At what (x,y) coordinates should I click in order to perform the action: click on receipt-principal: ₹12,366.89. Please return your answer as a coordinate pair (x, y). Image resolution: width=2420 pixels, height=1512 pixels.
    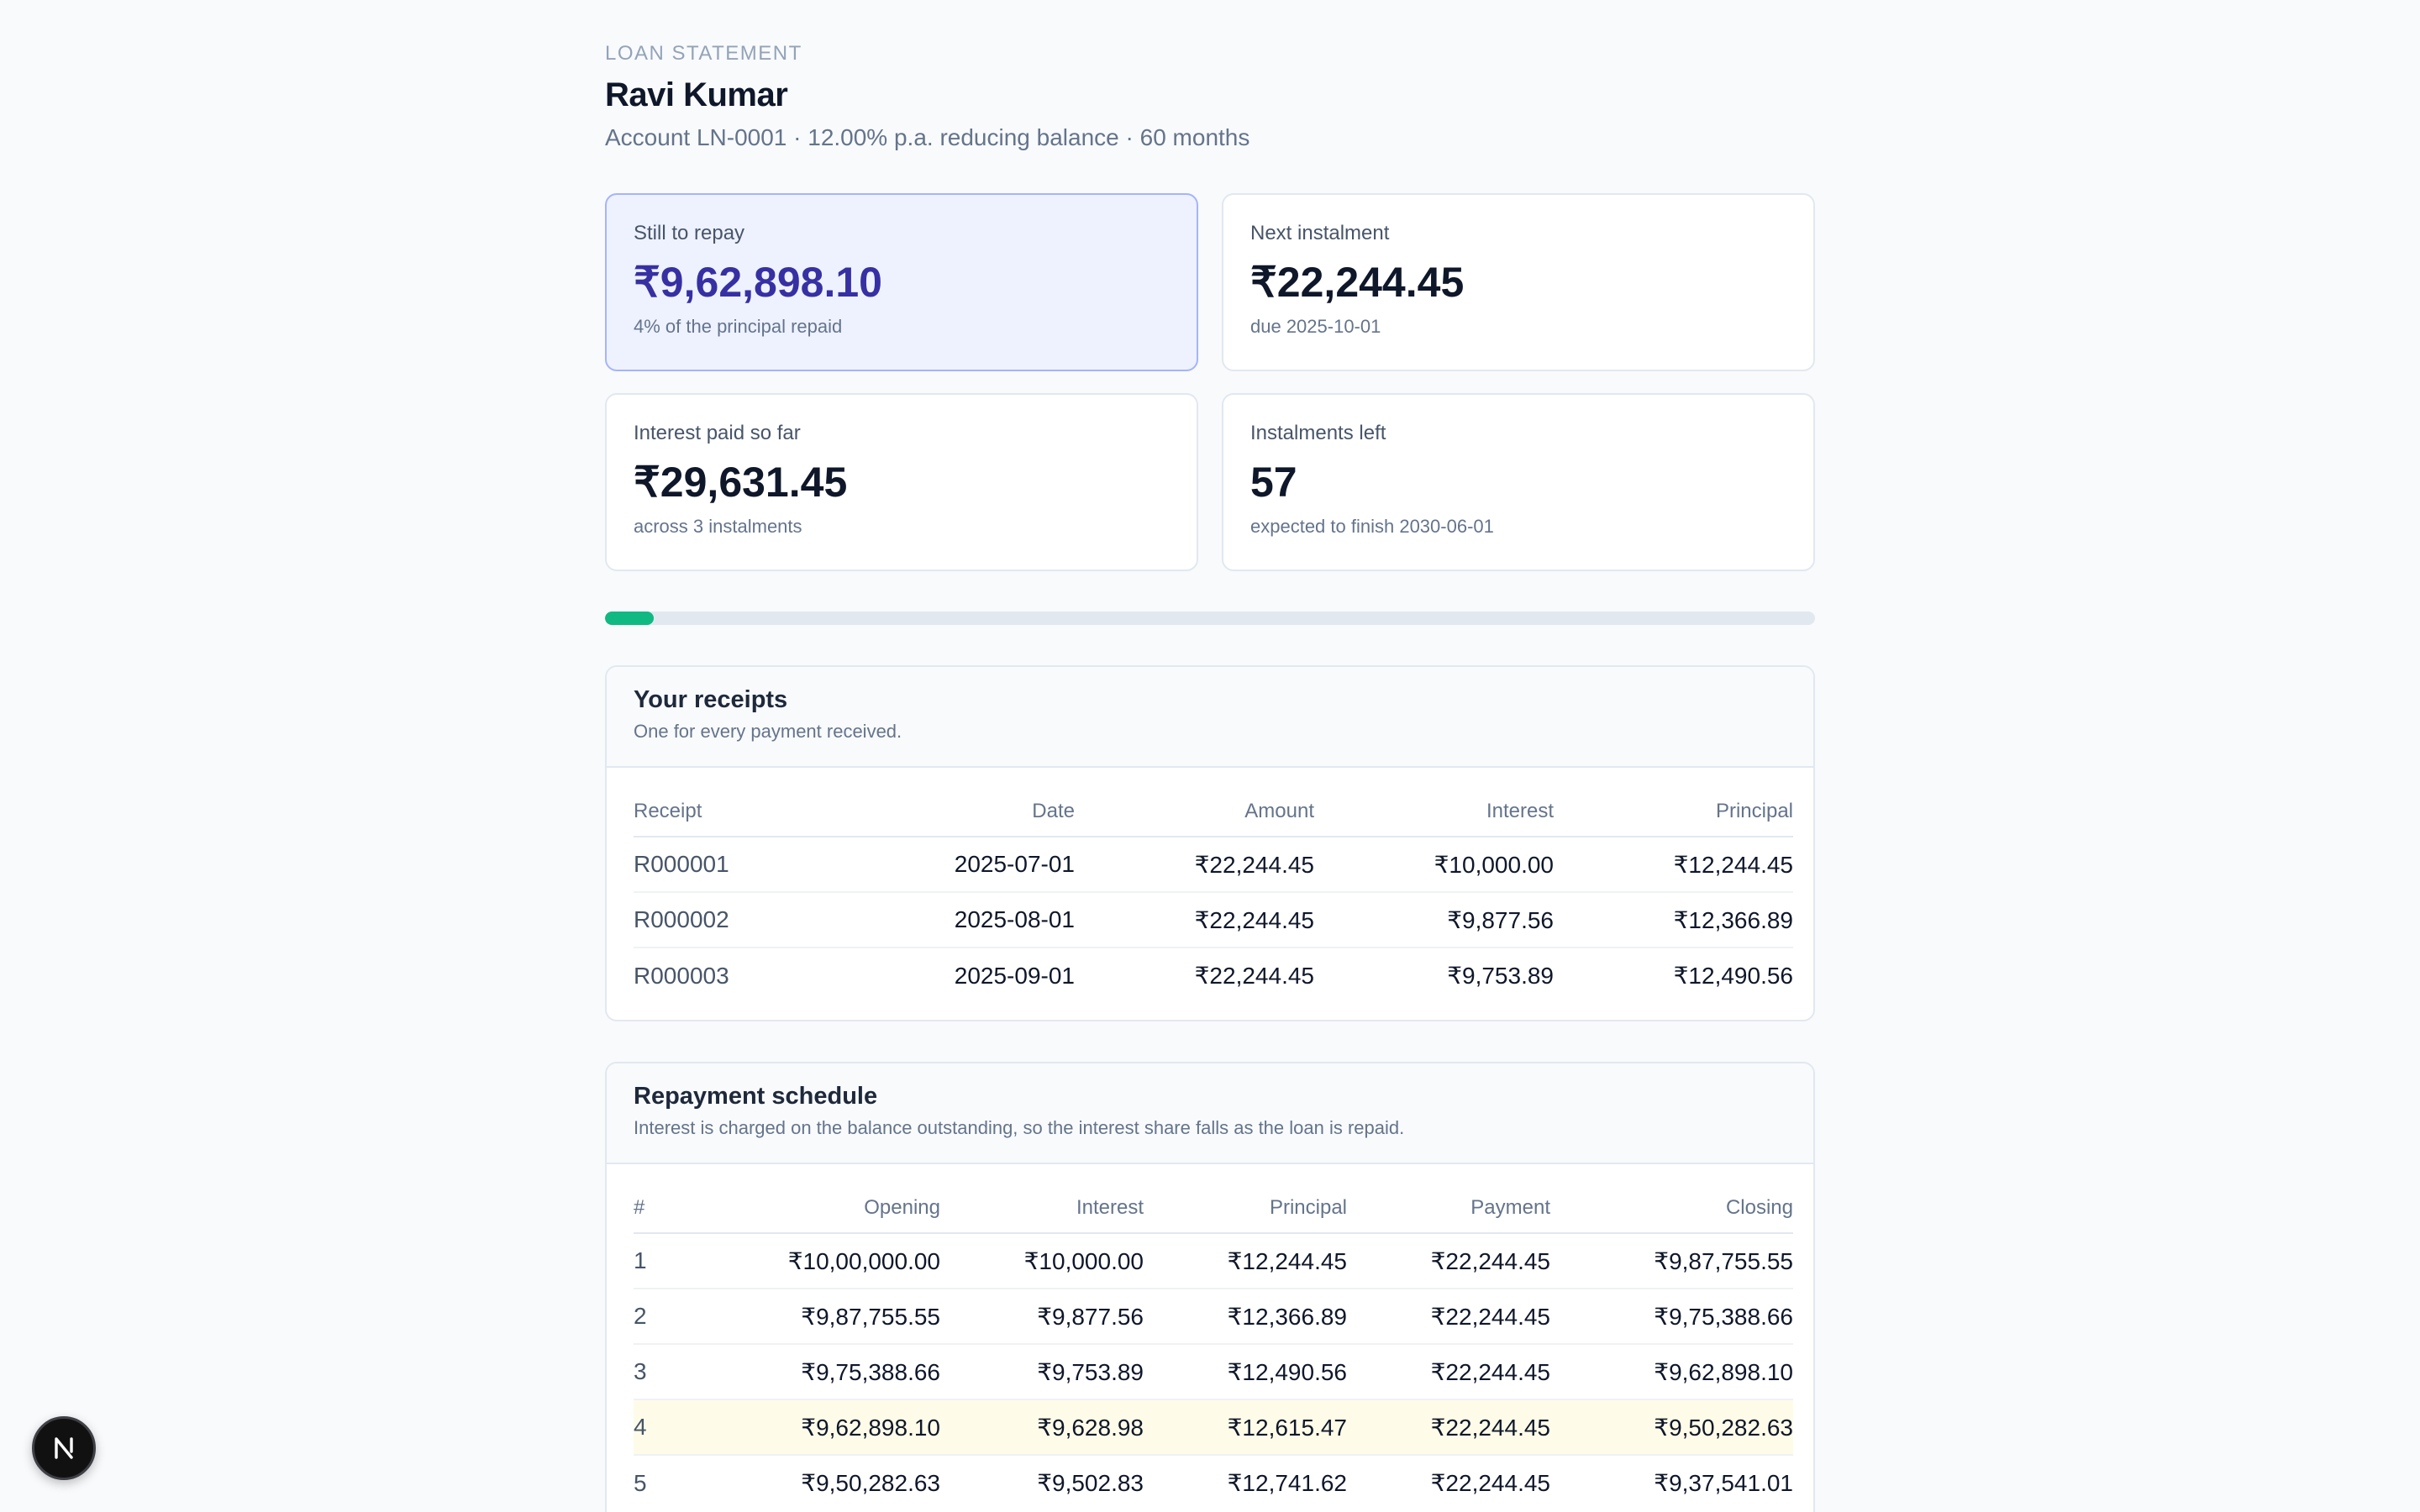
    Looking at the image, I should click on (1674, 920).